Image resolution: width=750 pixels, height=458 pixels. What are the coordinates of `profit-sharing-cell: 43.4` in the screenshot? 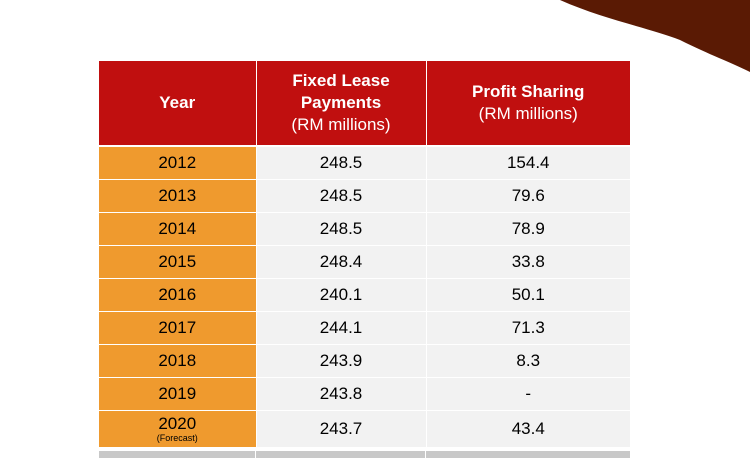 It's located at (528, 428).